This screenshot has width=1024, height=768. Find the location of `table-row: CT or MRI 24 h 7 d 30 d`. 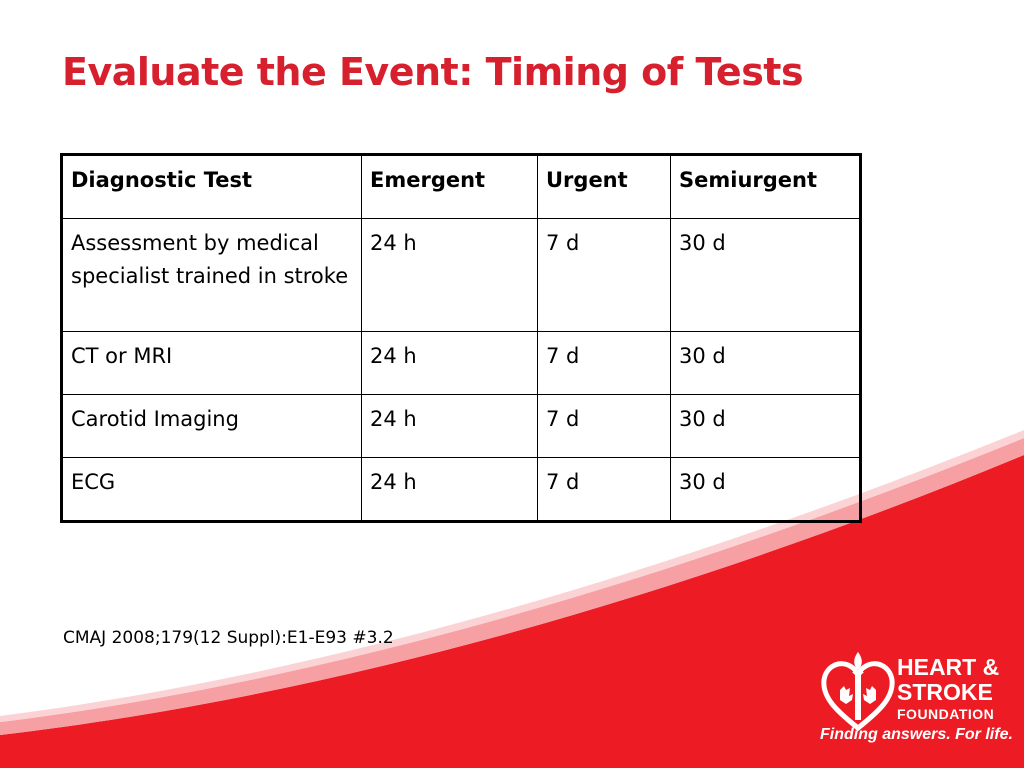

table-row: CT or MRI 24 h 7 d 30 d is located at coordinates (461, 363).